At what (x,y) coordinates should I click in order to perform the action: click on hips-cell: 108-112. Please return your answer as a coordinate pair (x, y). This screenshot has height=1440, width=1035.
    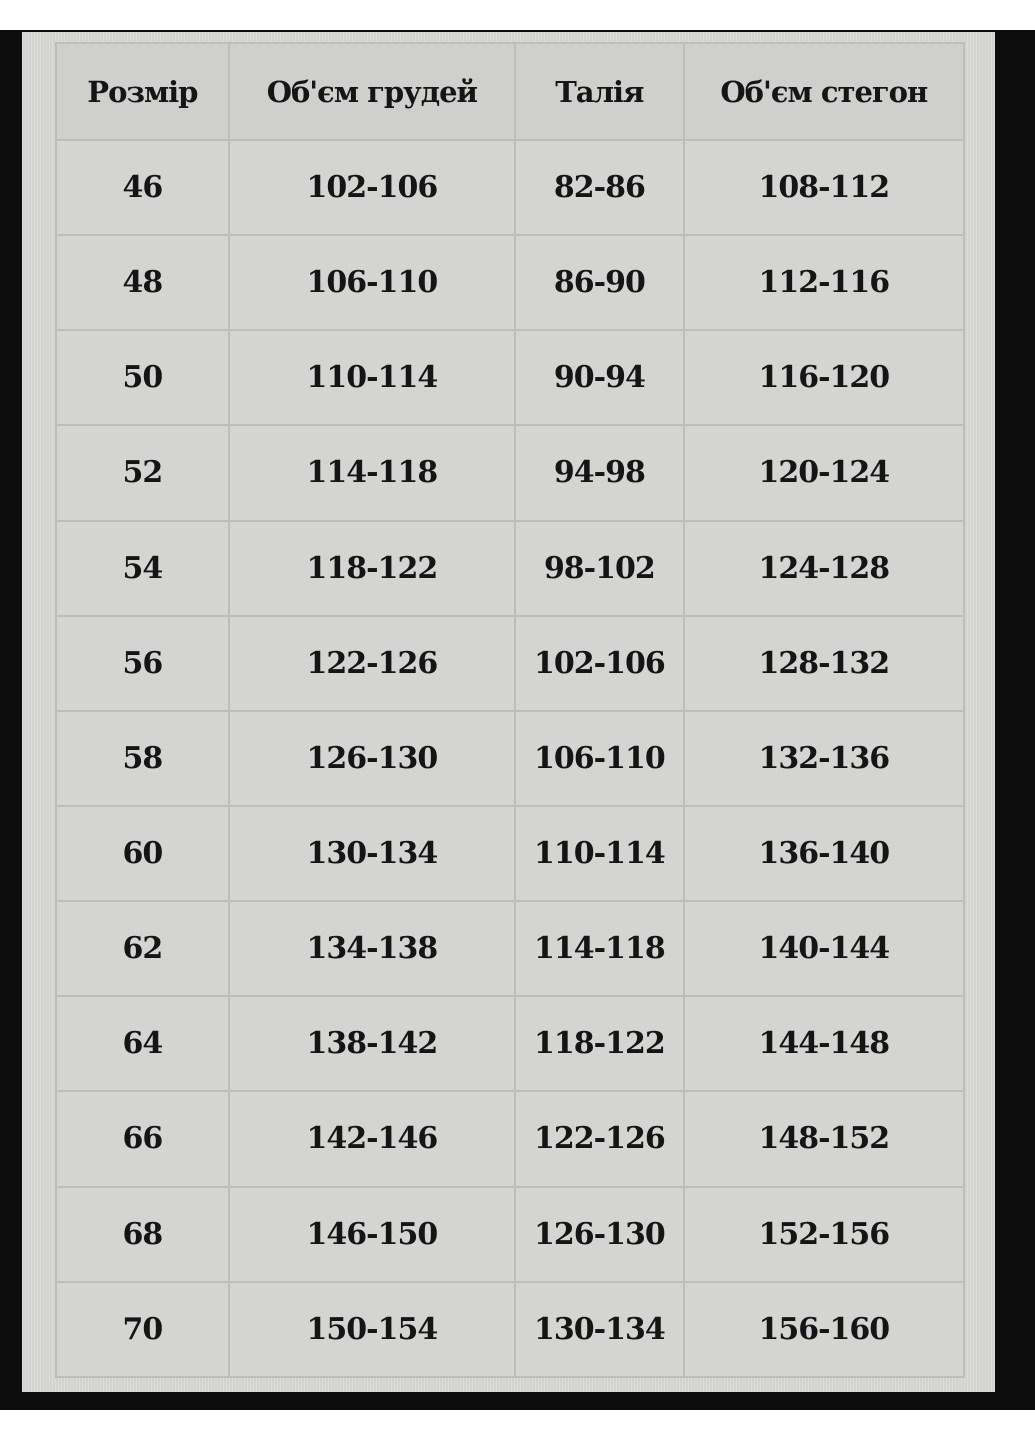
    Looking at the image, I should click on (824, 187).